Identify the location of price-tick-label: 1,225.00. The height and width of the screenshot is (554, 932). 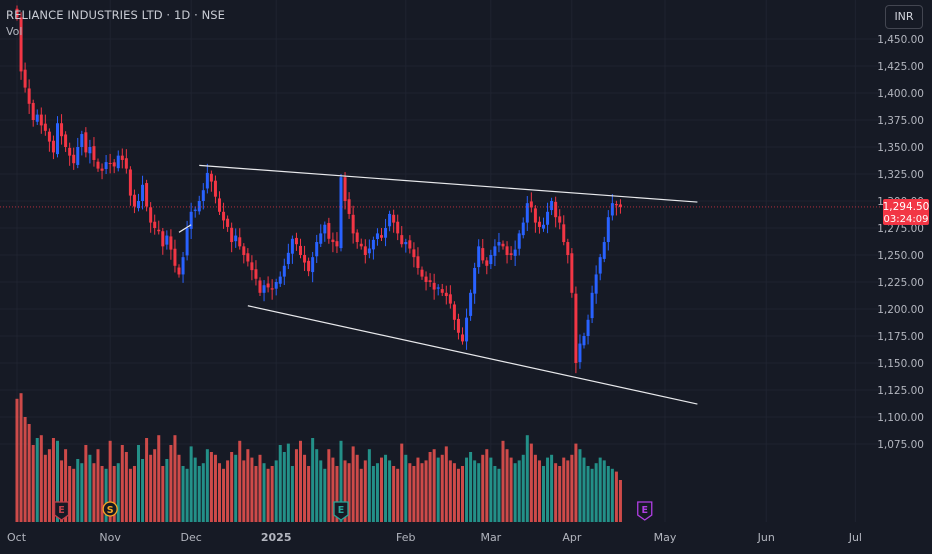
(900, 283).